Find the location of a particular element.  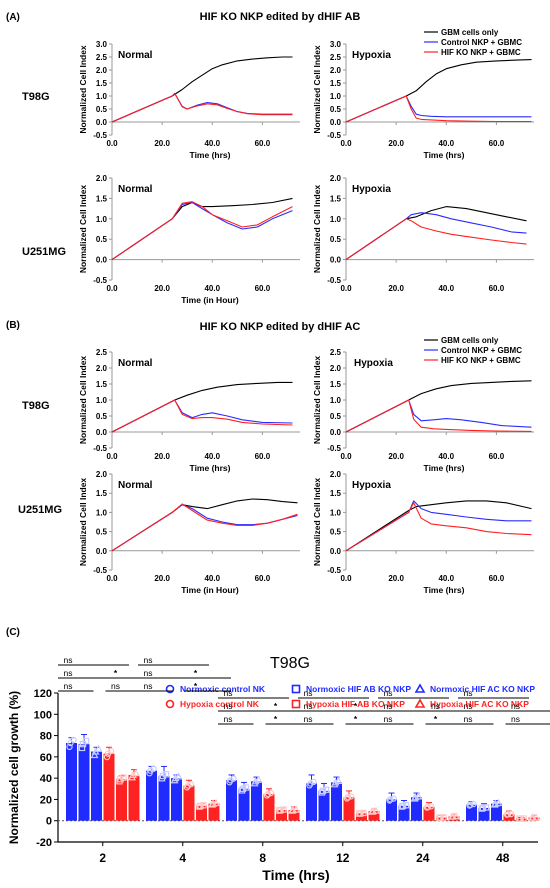

row-label-b-bottom: U251MG is located at coordinates (40, 510).